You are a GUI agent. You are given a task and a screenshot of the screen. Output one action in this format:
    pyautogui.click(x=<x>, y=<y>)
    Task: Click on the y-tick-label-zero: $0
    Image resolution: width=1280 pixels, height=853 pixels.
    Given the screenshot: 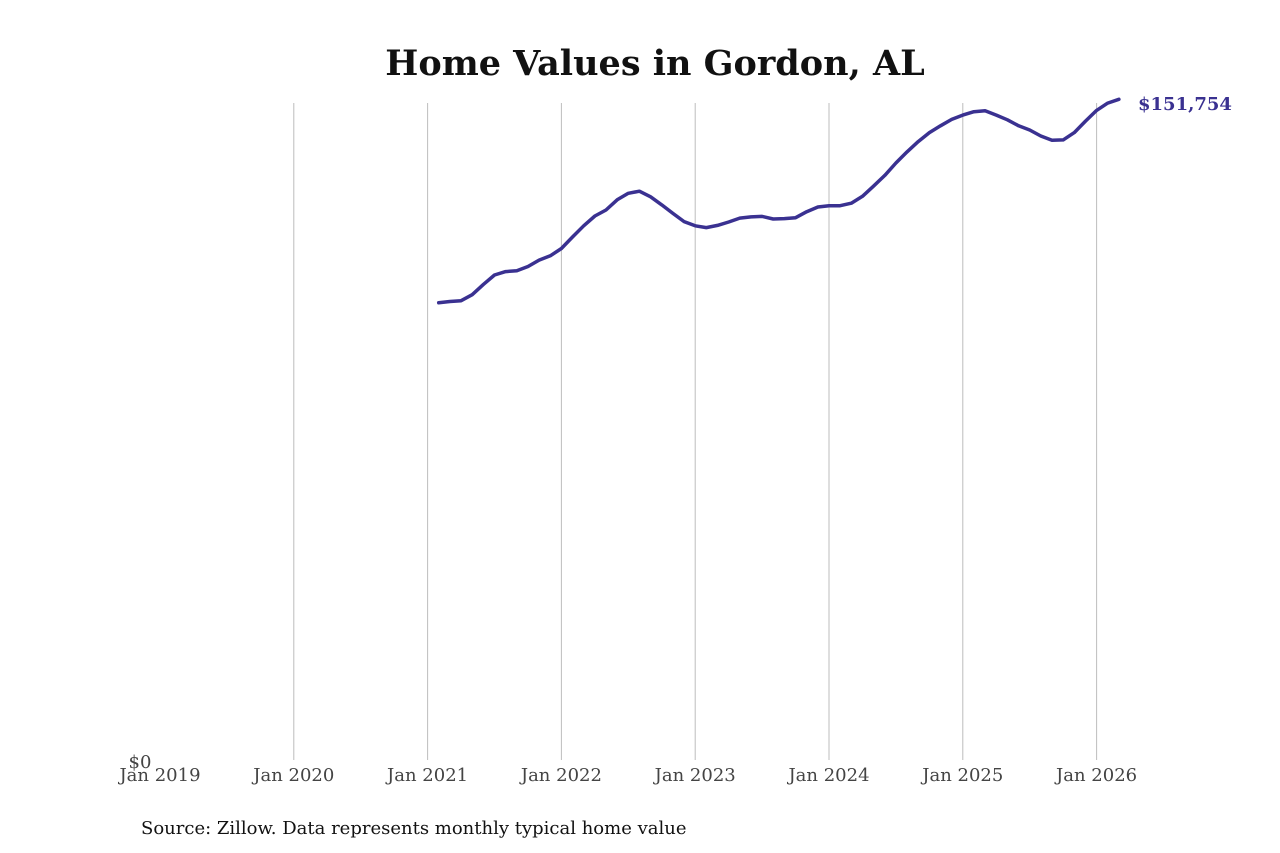 What is the action you would take?
    pyautogui.click(x=140, y=762)
    